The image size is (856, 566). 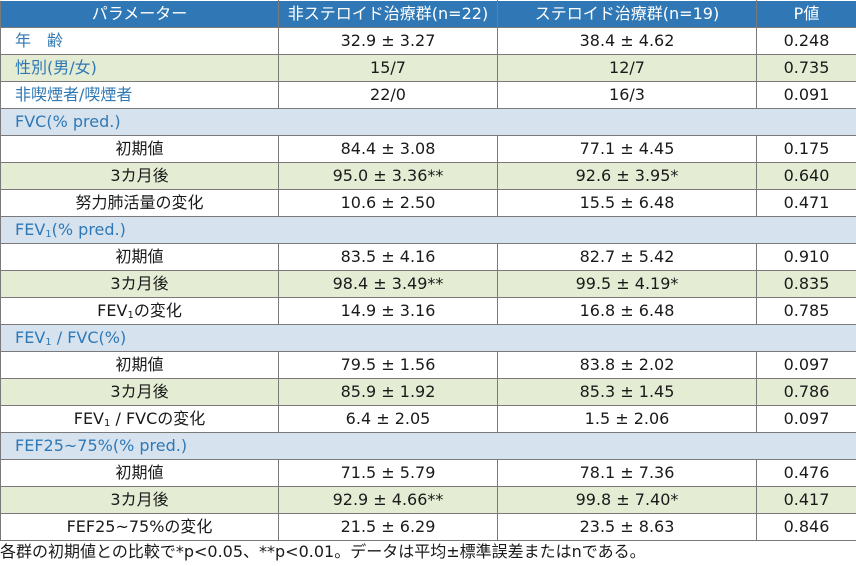 I want to click on table-row: 年 齢 32.9 ± 3.27 38.4 ± 4.62 0.248, so click(x=428, y=41).